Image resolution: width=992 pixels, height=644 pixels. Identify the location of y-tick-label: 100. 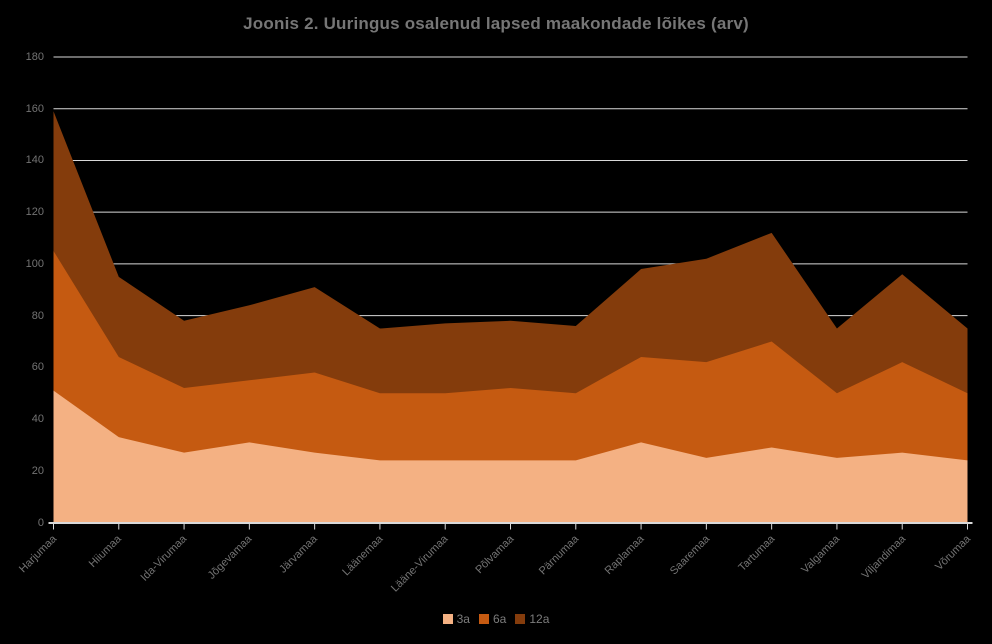
(34, 263).